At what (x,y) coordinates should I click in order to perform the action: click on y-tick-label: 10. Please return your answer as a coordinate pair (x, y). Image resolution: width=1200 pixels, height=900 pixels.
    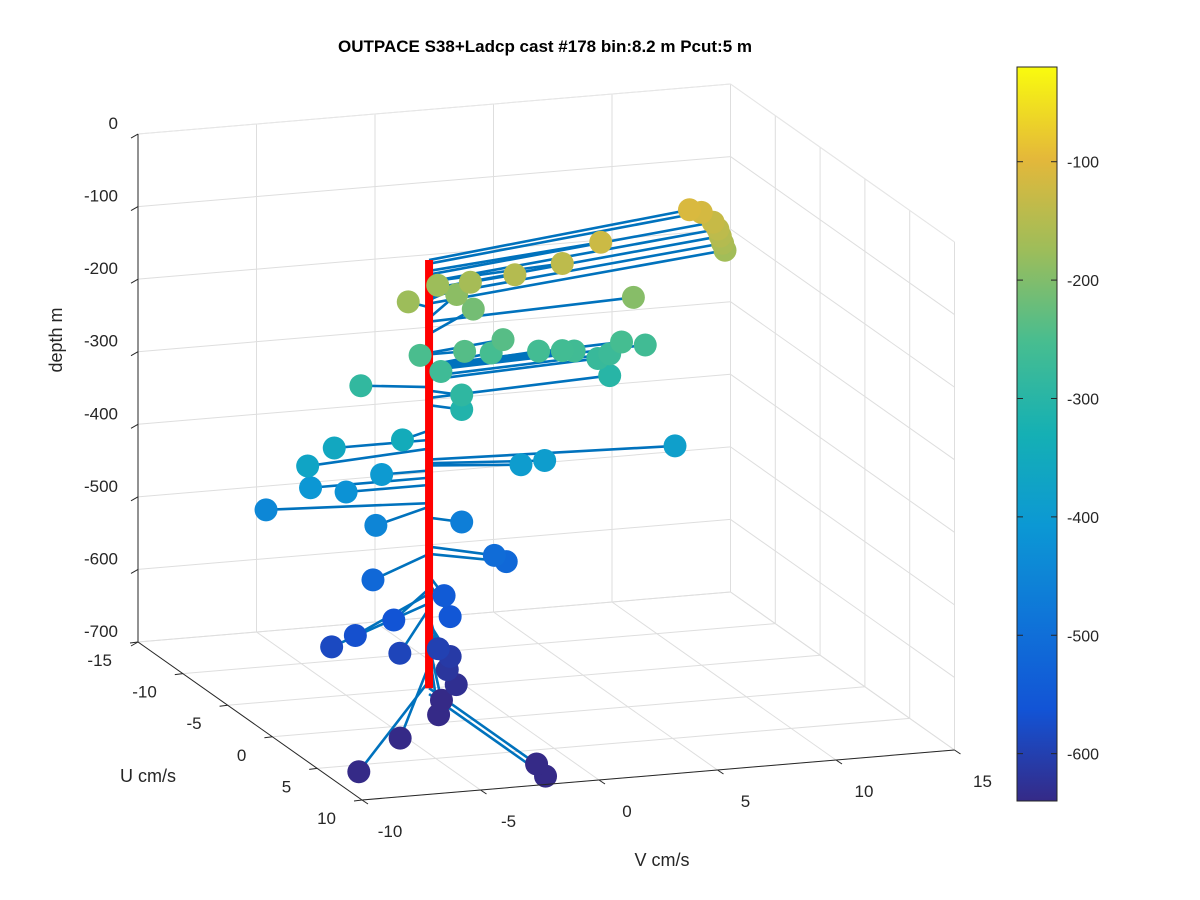
    Looking at the image, I should click on (326, 818).